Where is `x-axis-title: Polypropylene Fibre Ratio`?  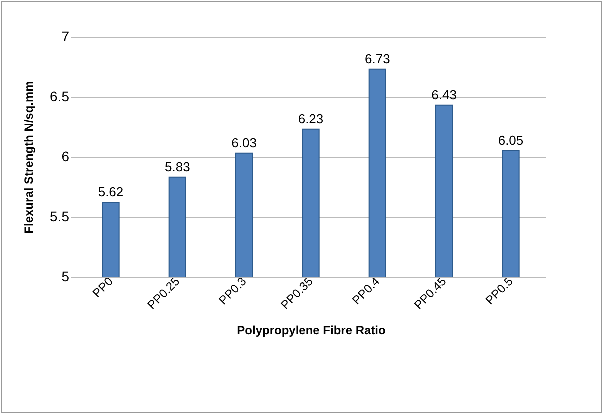
x-axis-title: Polypropylene Fibre Ratio is located at coordinates (311, 331).